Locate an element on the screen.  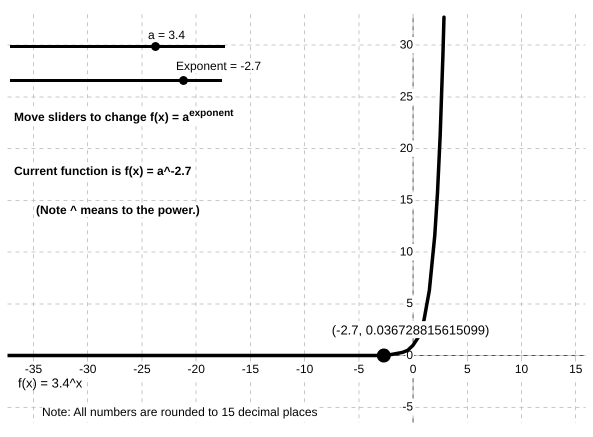
annotation: a = 3.4 is located at coordinates (167, 35).